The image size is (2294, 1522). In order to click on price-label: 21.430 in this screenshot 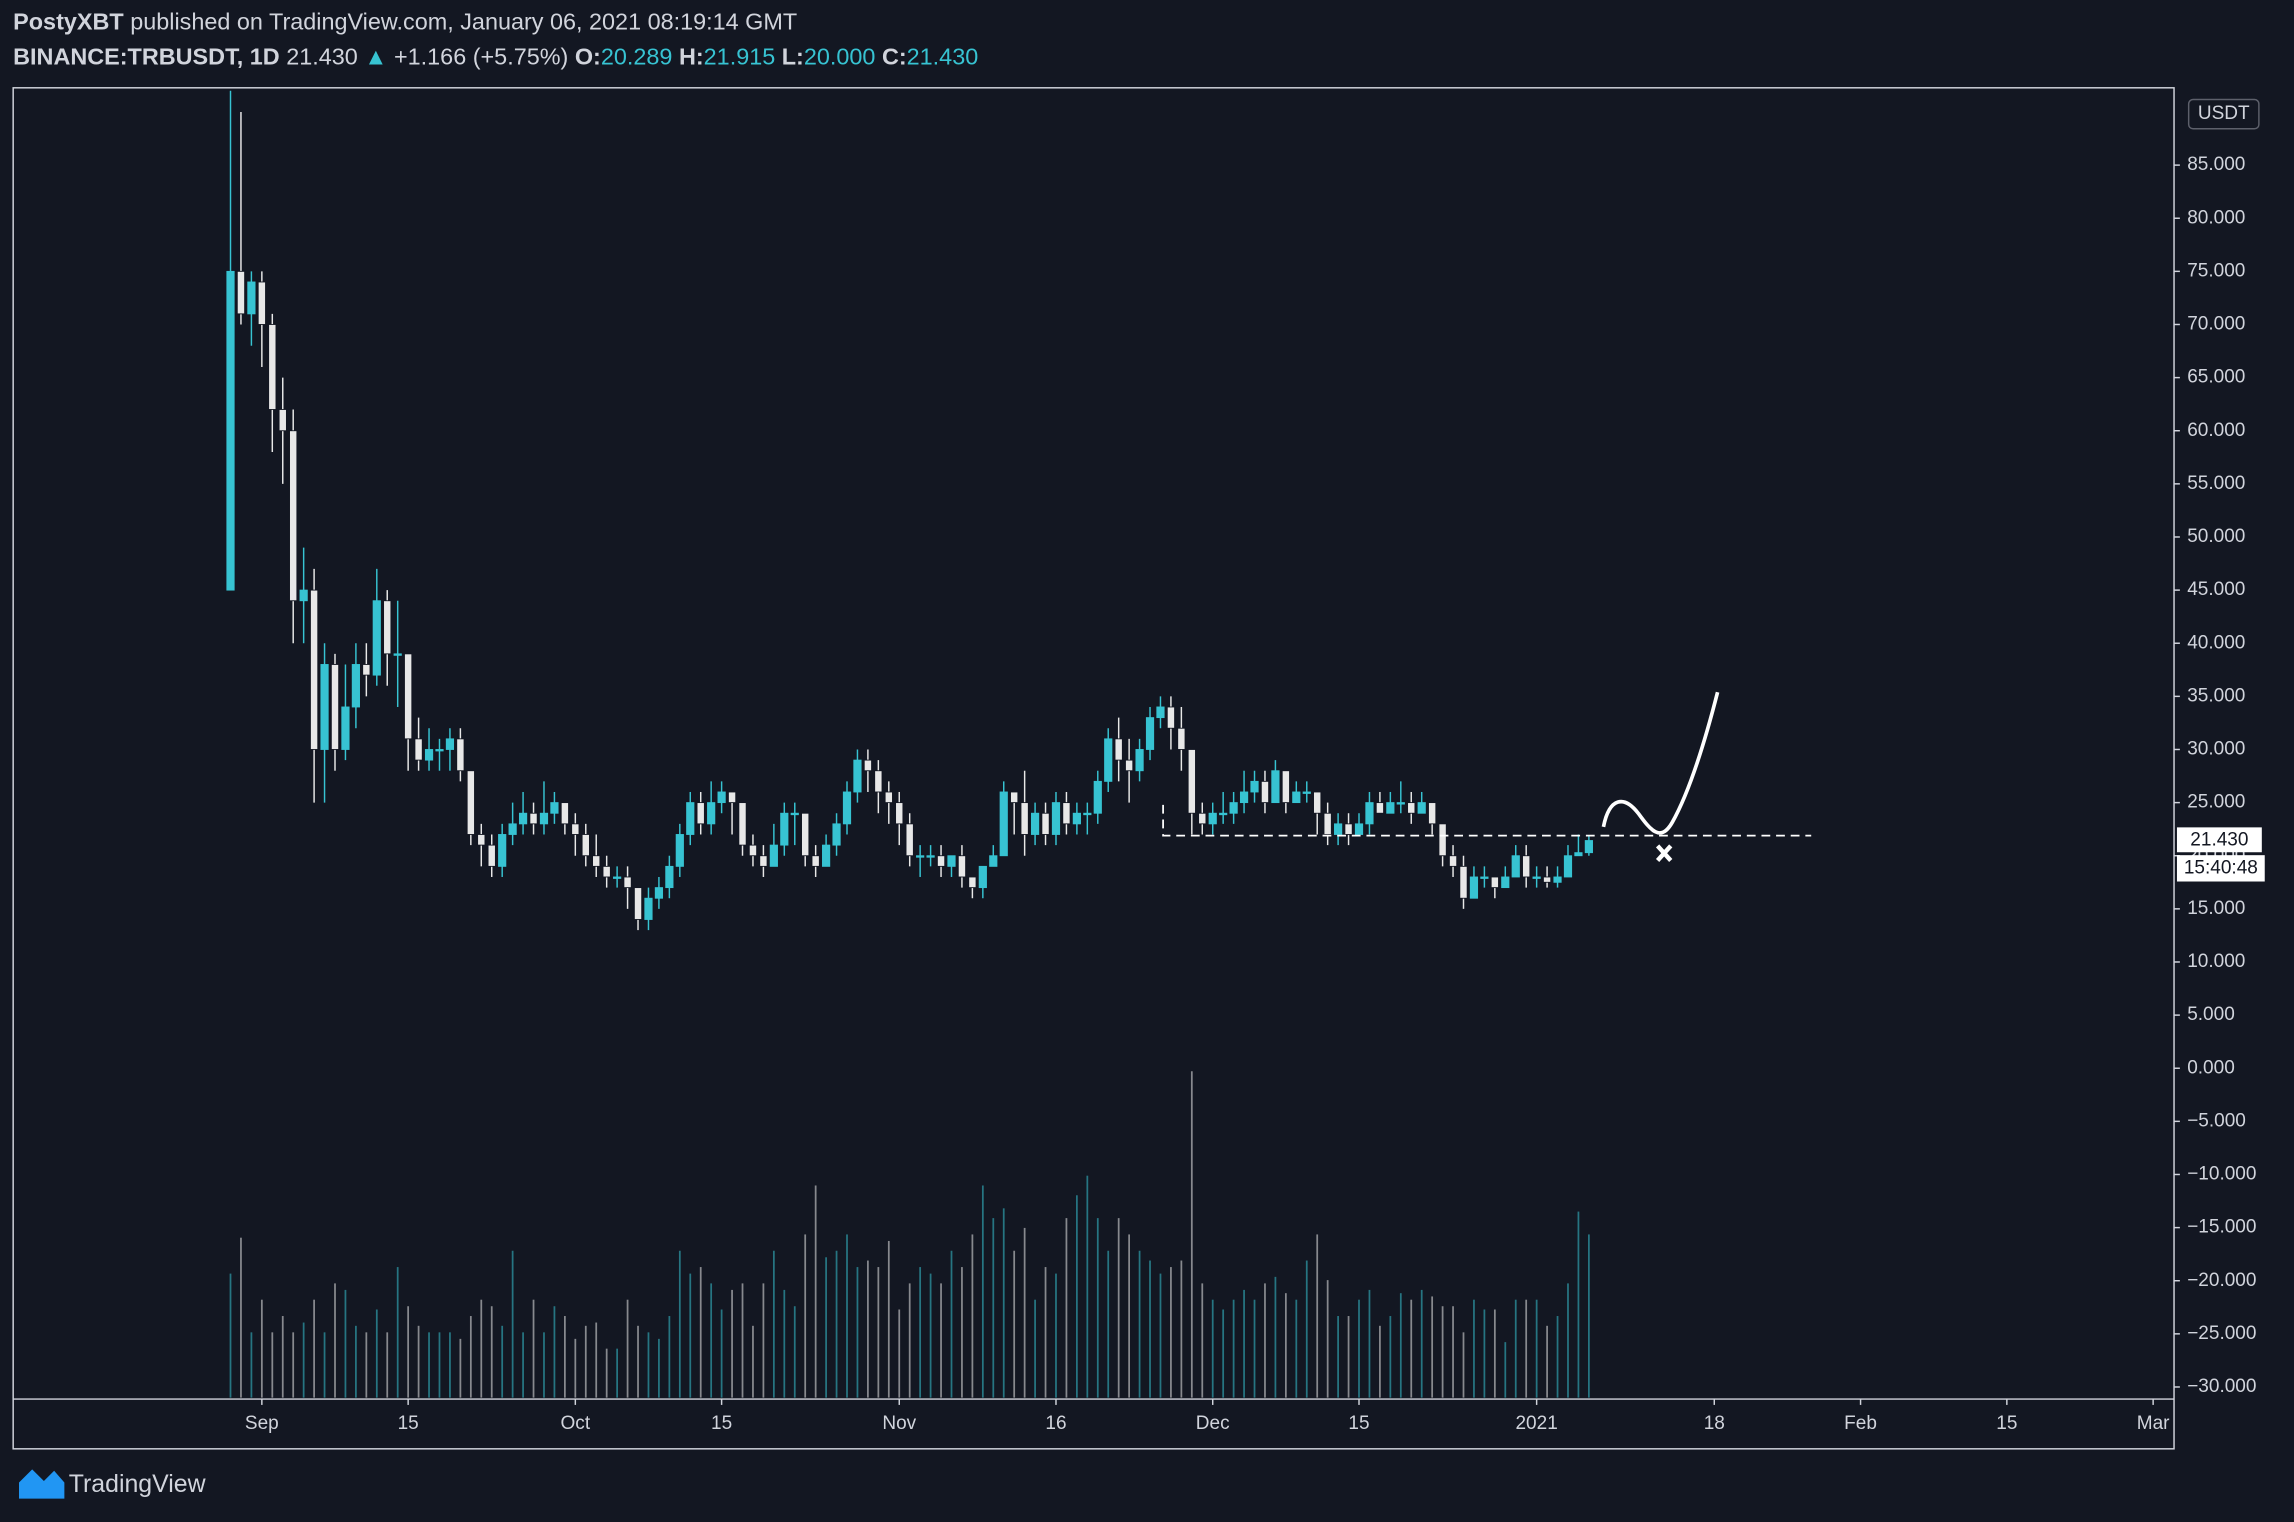, I will do `click(2219, 840)`.